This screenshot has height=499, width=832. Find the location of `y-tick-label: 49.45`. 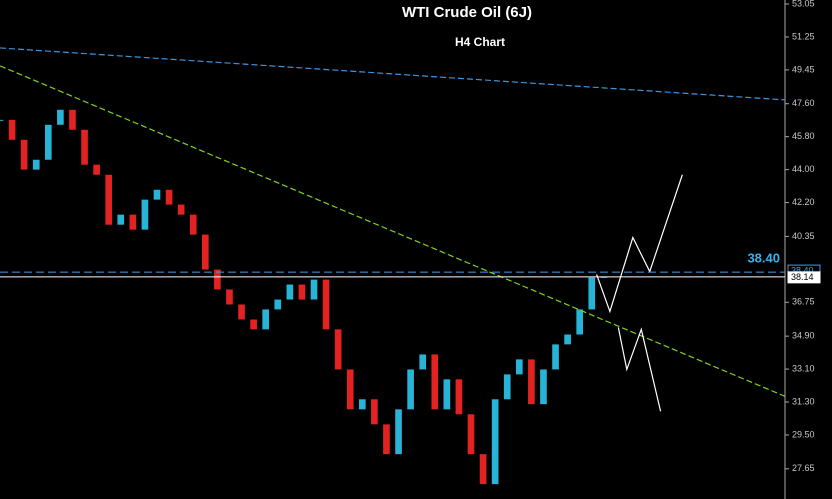

y-tick-label: 49.45 is located at coordinates (803, 69).